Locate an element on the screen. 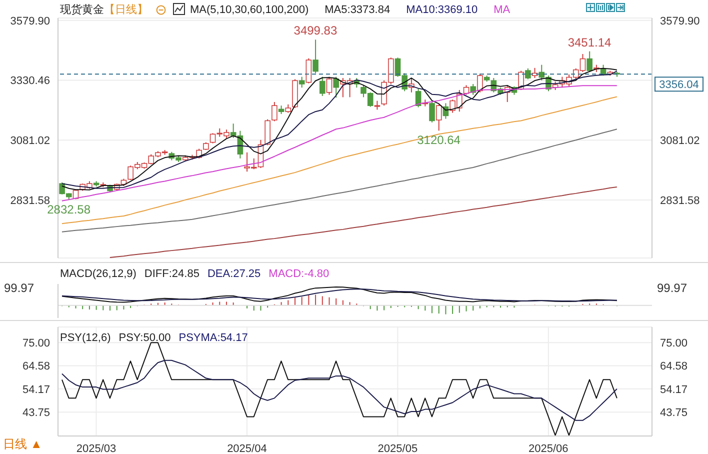 This screenshot has width=708, height=454. ref-line-label: 3356.04 is located at coordinates (679, 85).